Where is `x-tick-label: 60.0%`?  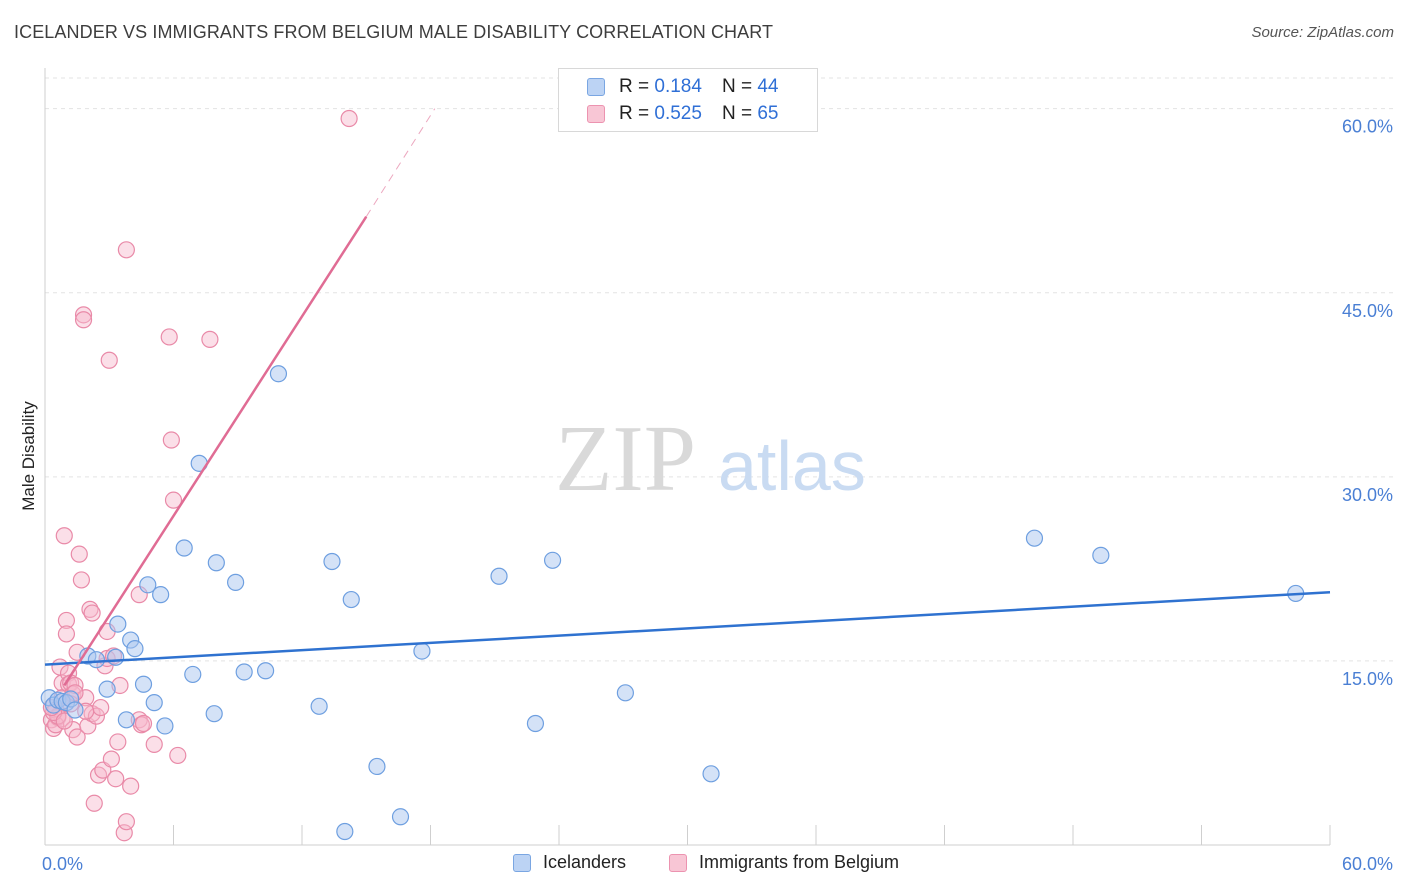
x-tick-label: 60.0% is located at coordinates (1367, 864).